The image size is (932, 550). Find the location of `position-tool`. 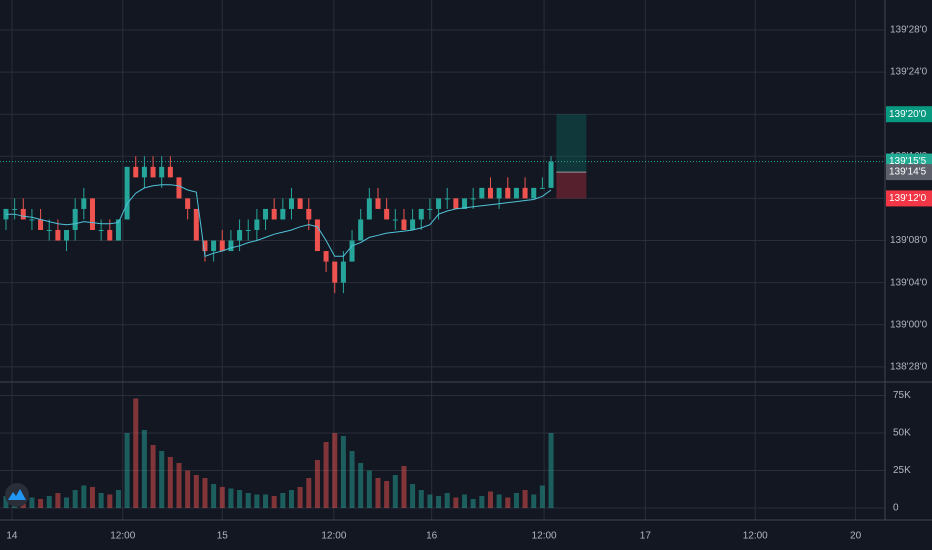

position-tool is located at coordinates (442, 156).